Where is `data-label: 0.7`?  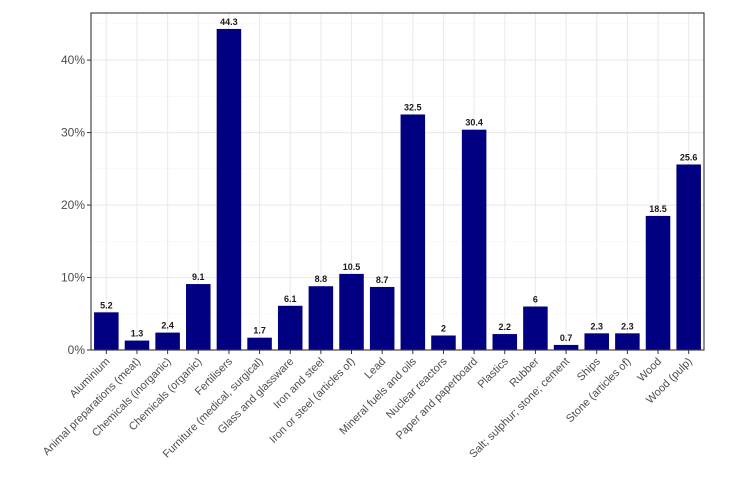 data-label: 0.7 is located at coordinates (566, 338).